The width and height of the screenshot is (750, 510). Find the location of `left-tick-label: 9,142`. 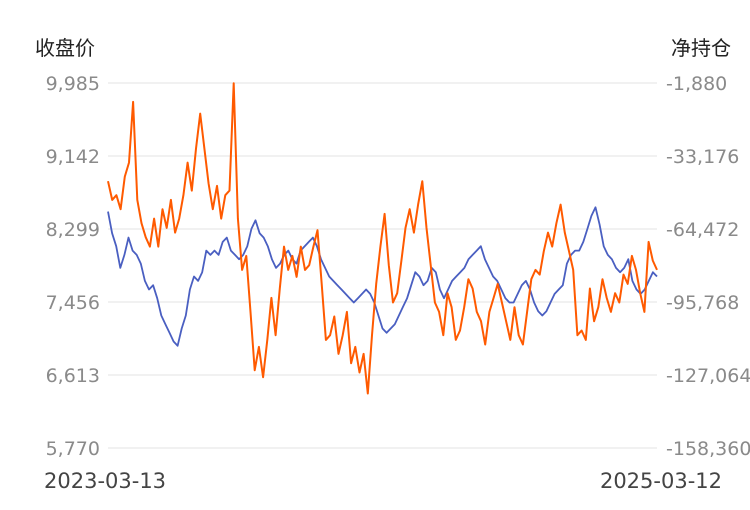

left-tick-label: 9,142 is located at coordinates (73, 157).